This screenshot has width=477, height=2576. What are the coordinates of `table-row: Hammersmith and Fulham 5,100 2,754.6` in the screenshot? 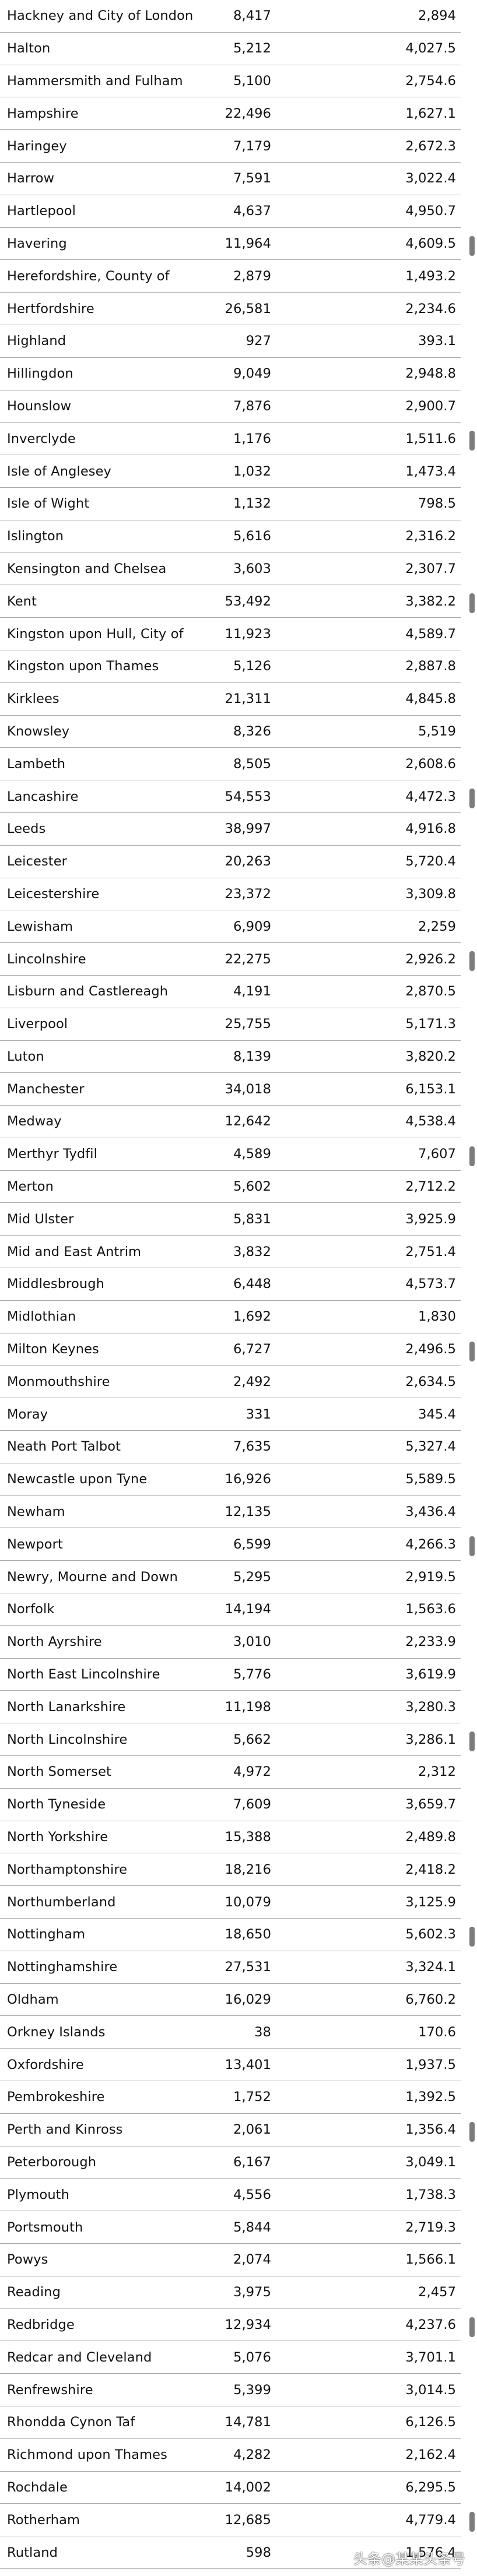 It's located at (230, 81).